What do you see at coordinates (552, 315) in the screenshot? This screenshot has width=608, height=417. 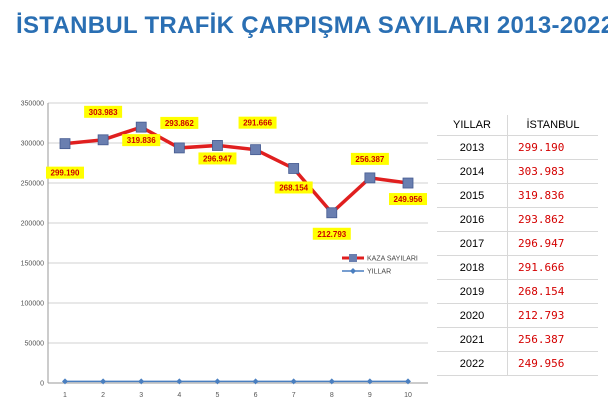 I see `table-cell-value: 212.793` at bounding box center [552, 315].